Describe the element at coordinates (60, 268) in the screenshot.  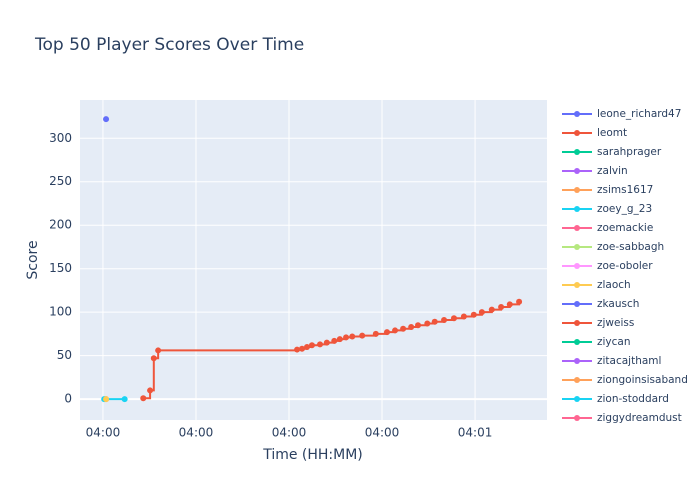
I see `y-tick-label: 150` at that location.